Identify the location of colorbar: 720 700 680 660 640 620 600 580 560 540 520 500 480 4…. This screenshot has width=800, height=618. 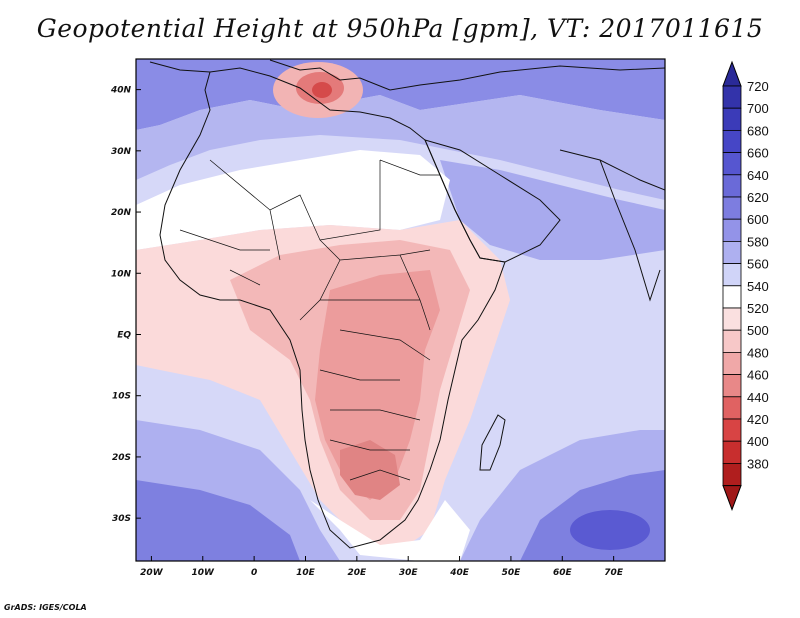
(745, 286).